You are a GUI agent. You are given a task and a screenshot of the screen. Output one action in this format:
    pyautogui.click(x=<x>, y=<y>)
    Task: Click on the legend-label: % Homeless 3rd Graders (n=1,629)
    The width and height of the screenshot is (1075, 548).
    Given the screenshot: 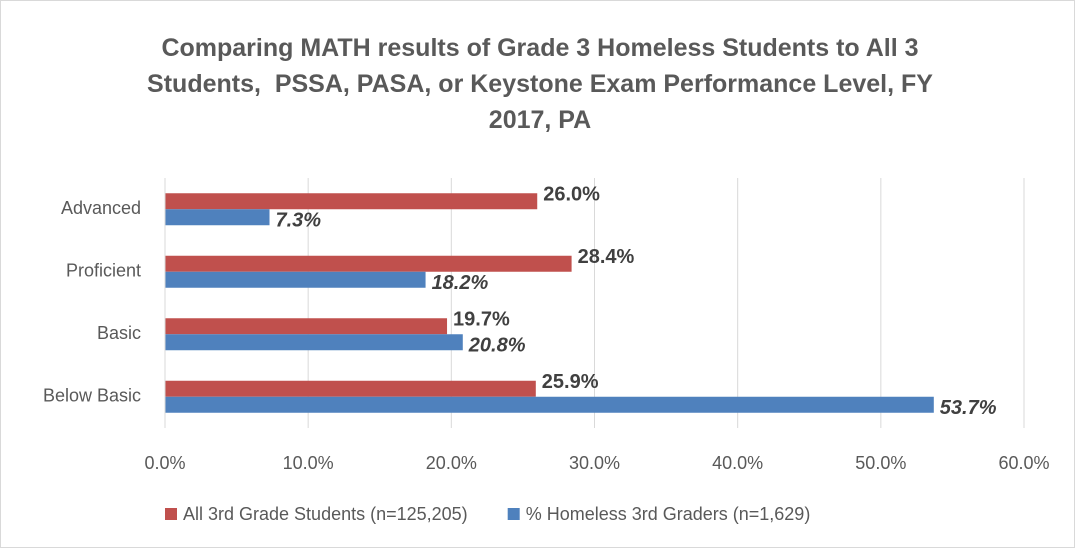 What is the action you would take?
    pyautogui.click(x=668, y=514)
    